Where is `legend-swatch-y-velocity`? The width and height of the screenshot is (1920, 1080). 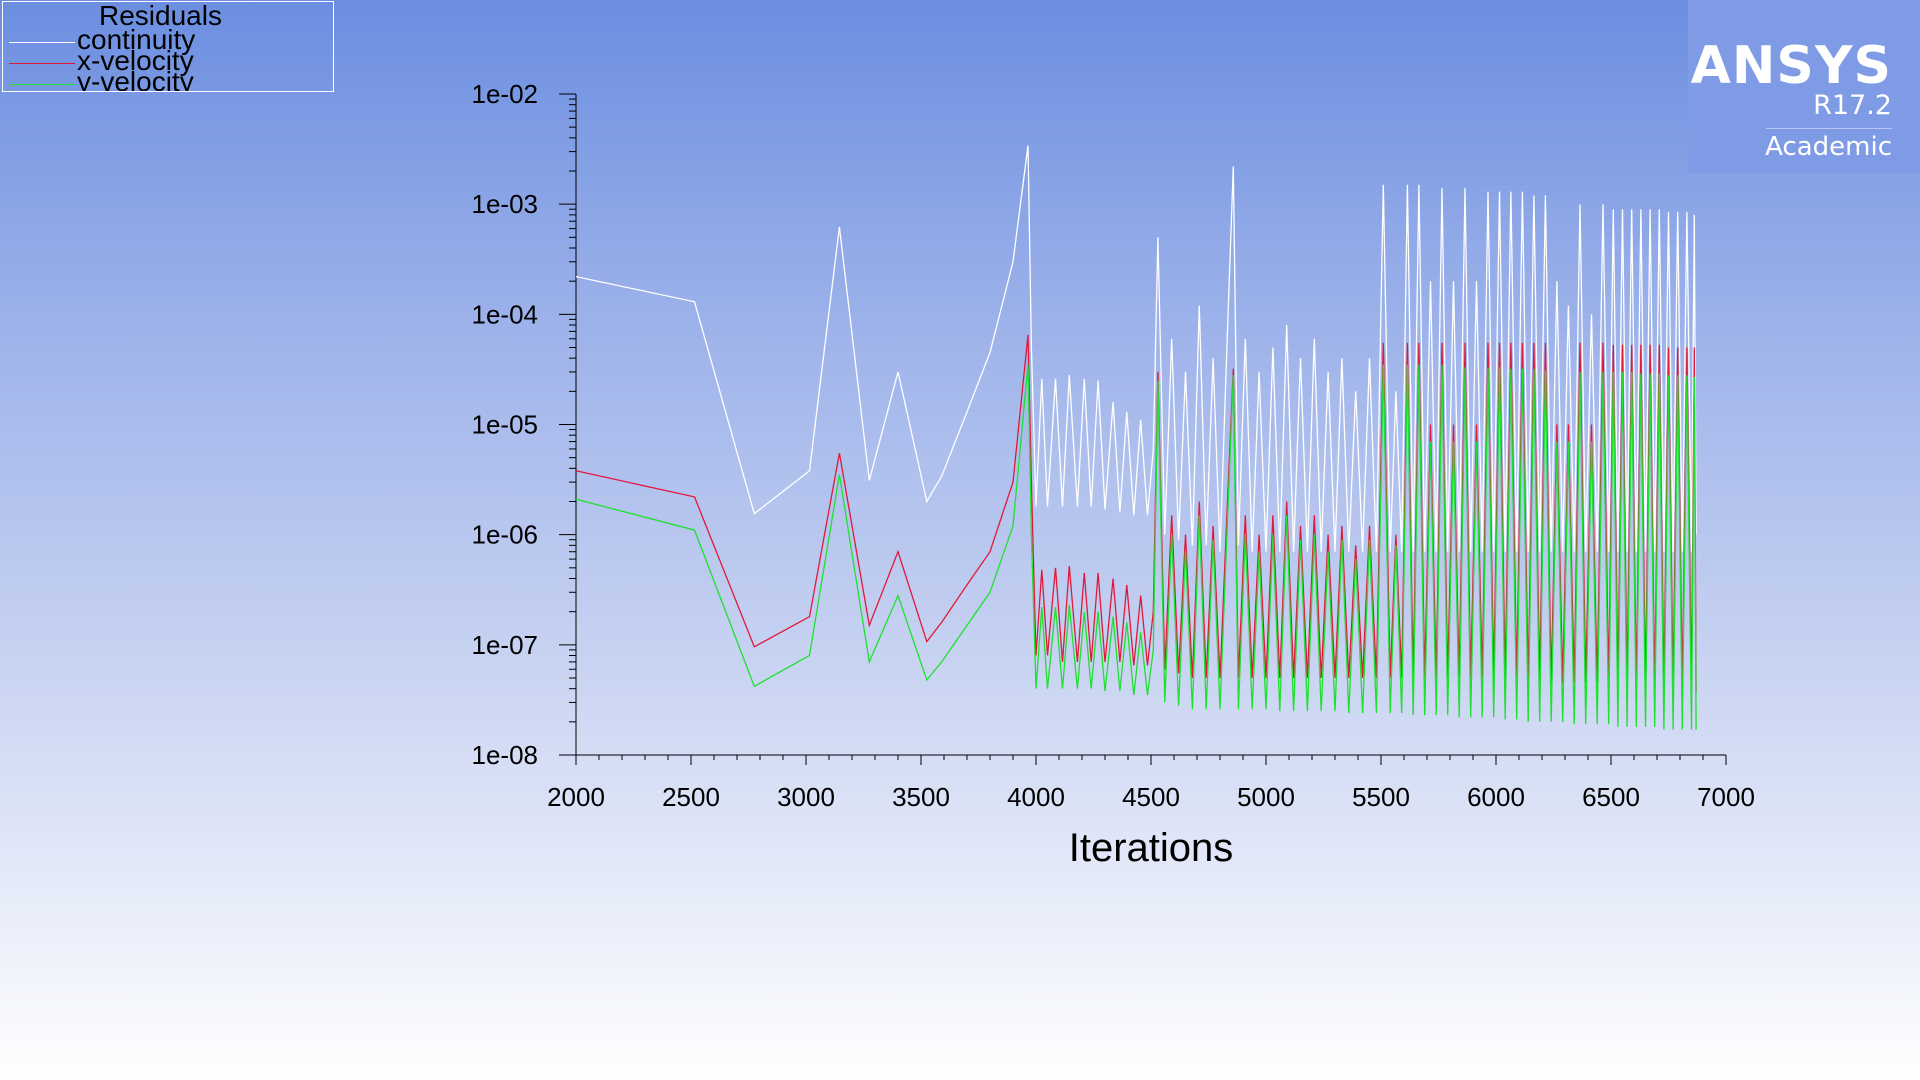 legend-swatch-y-velocity is located at coordinates (42, 84).